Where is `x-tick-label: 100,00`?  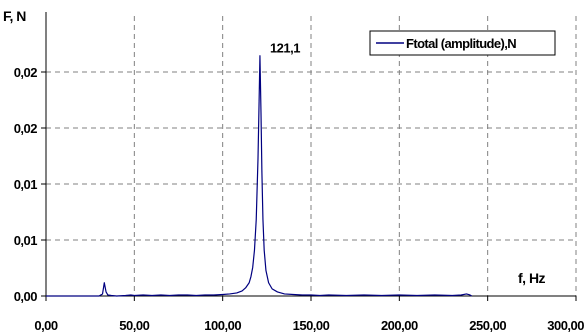
x-tick-label: 100,00 is located at coordinates (222, 325).